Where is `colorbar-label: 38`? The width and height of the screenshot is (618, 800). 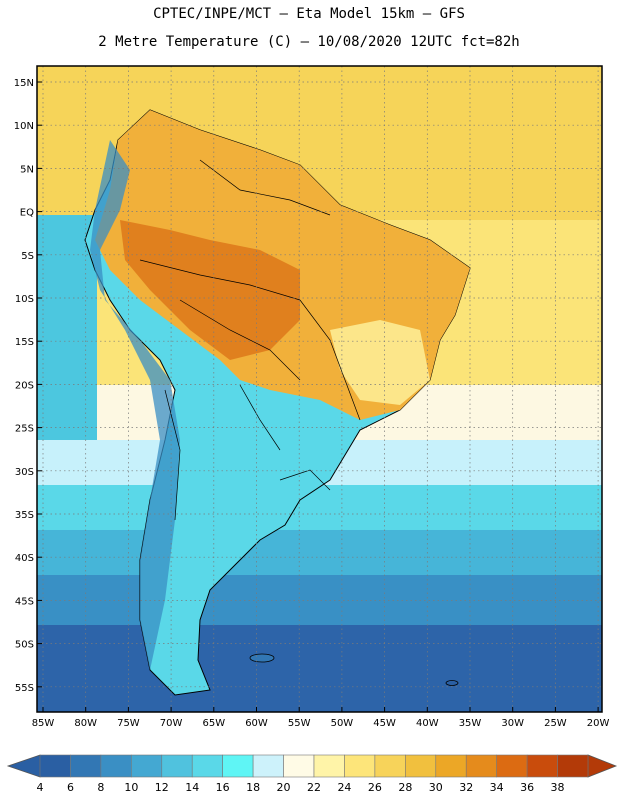 colorbar-label: 38 is located at coordinates (558, 787).